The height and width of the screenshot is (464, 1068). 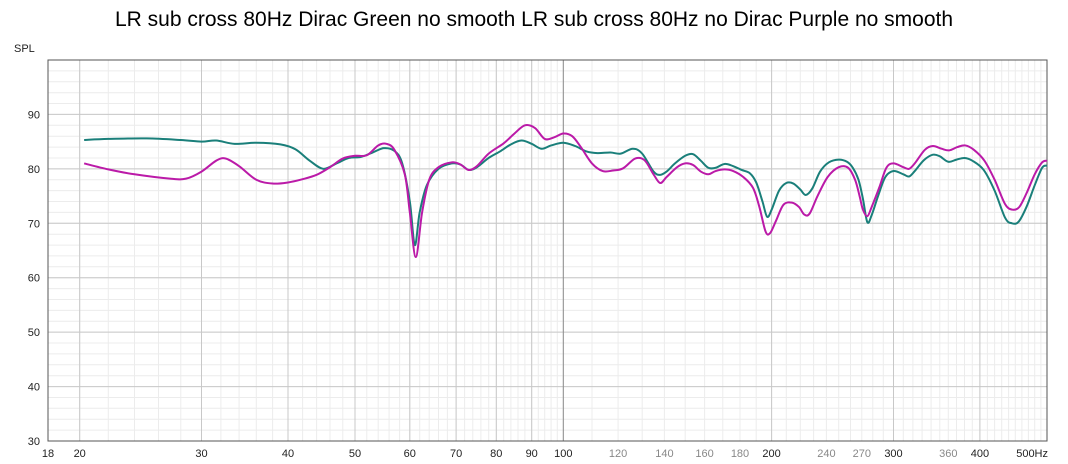 What do you see at coordinates (48, 454) in the screenshot?
I see `x-tick-label: 18` at bounding box center [48, 454].